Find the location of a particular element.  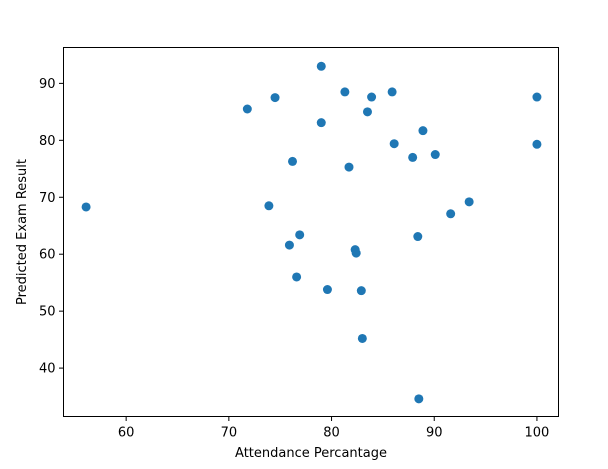

y-axis-ticks: 40 50 60 70 80 90 is located at coordinates (51, 227).